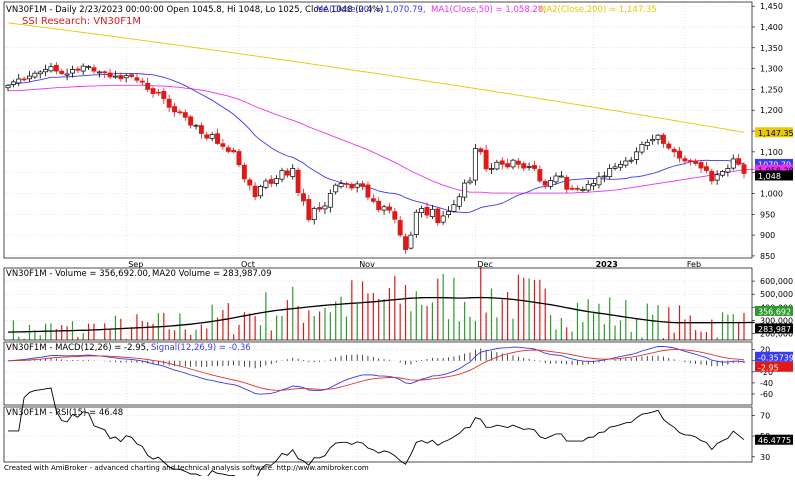  What do you see at coordinates (248, 264) in the screenshot?
I see `month-label: Oct` at bounding box center [248, 264].